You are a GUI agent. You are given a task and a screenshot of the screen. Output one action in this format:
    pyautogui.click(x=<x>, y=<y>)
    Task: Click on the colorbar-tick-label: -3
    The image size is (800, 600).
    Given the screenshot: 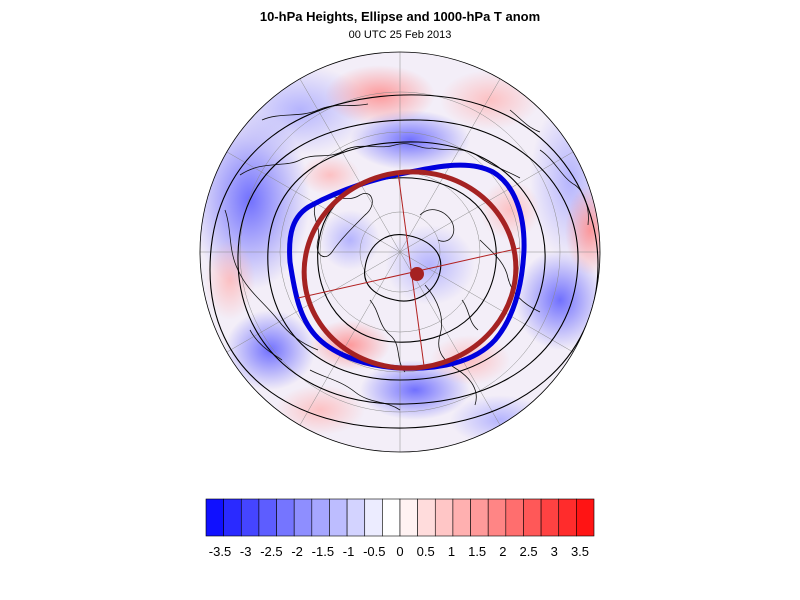 What is the action you would take?
    pyautogui.click(x=246, y=551)
    